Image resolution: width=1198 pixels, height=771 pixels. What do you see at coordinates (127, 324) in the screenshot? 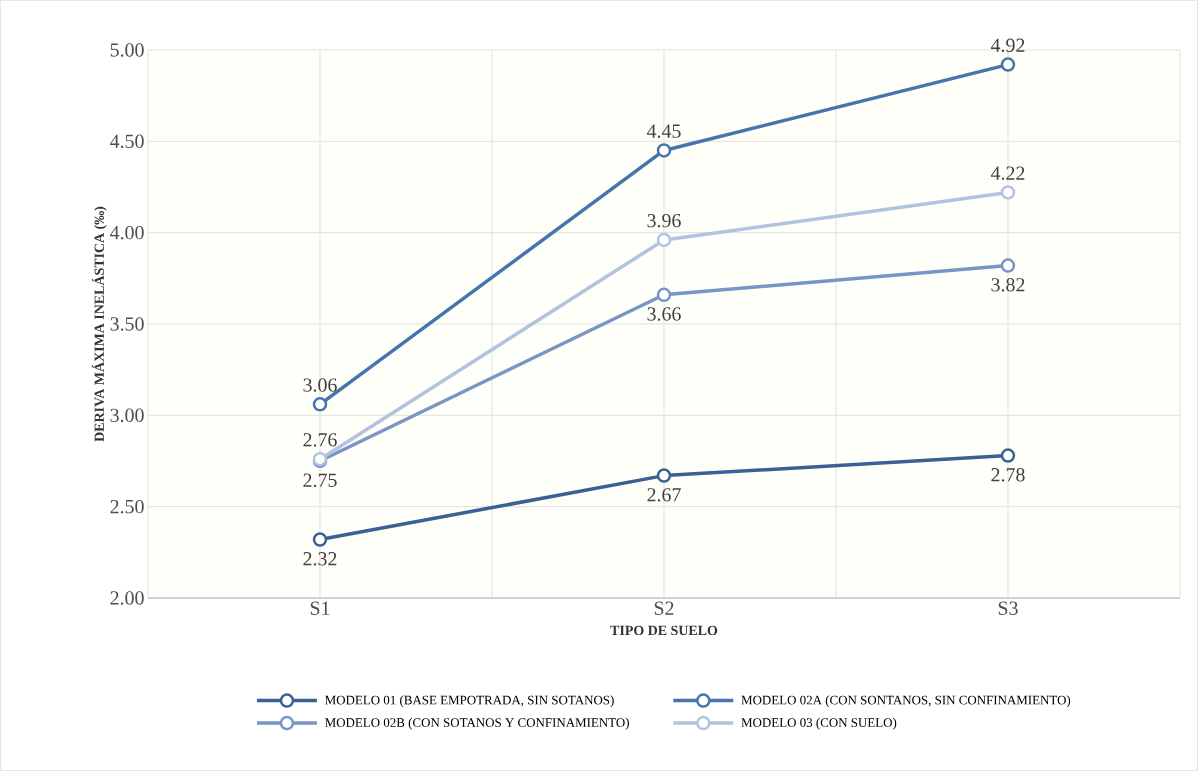
I see `y-tick-label: 3.50` at bounding box center [127, 324].